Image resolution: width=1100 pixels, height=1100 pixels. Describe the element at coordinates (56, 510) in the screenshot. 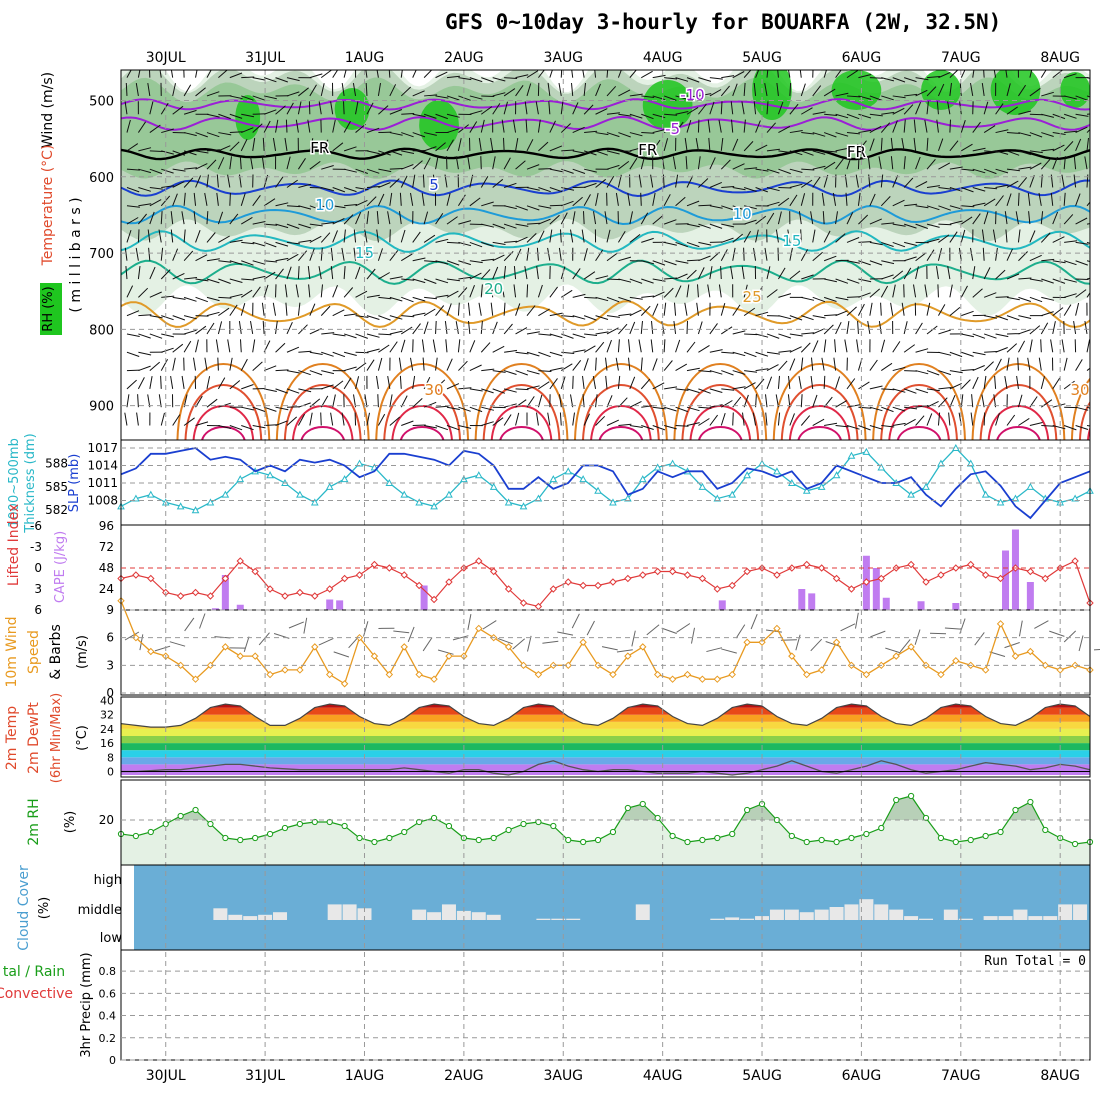

I see `thickness-tick: 582` at that location.